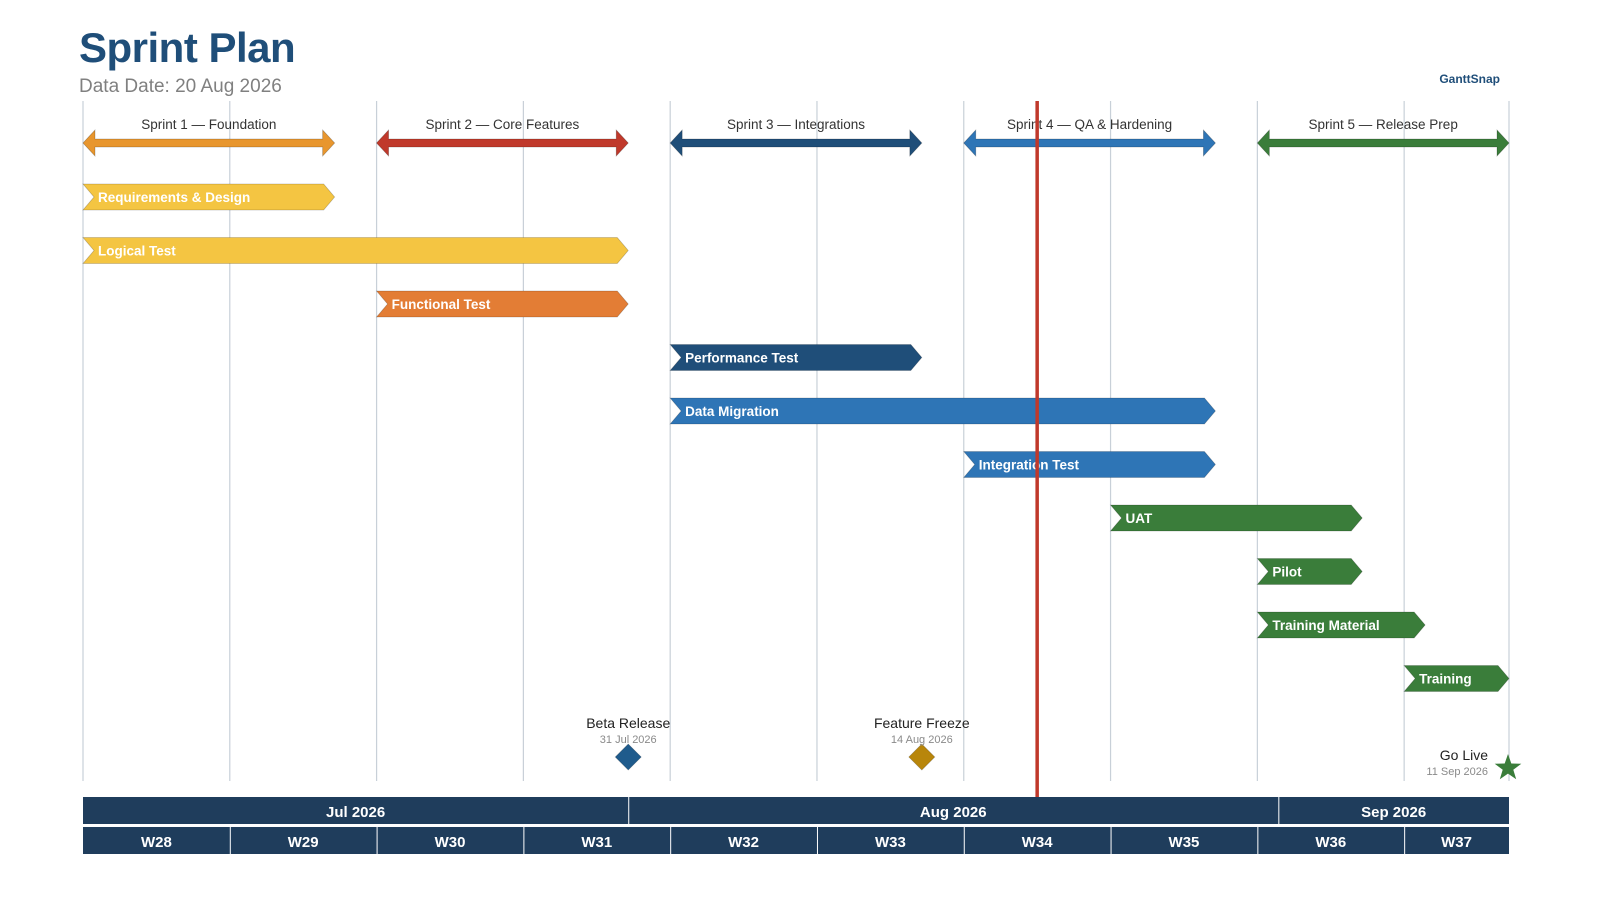 The width and height of the screenshot is (1600, 900). Describe the element at coordinates (1139, 518) in the screenshot. I see `task-label: UAT` at that location.